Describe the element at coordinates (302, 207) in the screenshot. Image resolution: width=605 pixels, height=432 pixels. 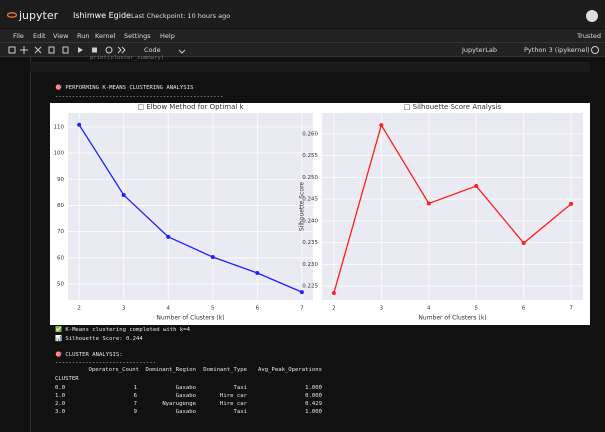
I see `y-axis-label: Silhouette Score` at that location.